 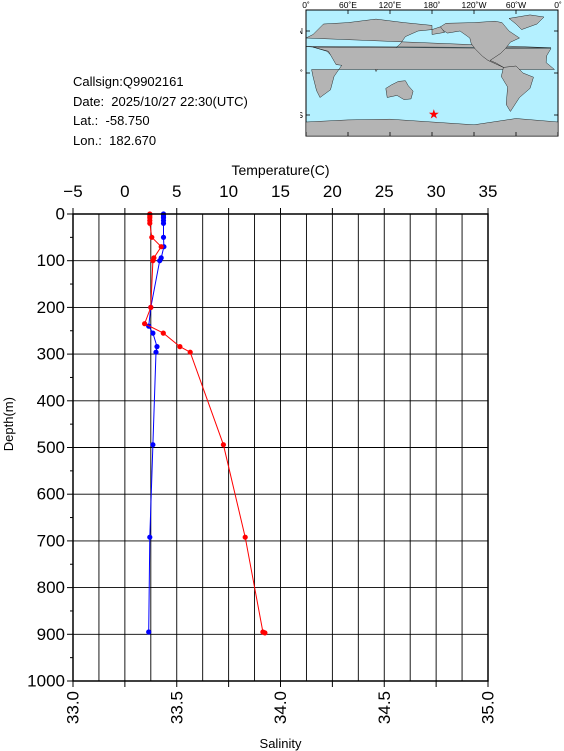 I want to click on depth-tick-label: 500, so click(x=51, y=447).